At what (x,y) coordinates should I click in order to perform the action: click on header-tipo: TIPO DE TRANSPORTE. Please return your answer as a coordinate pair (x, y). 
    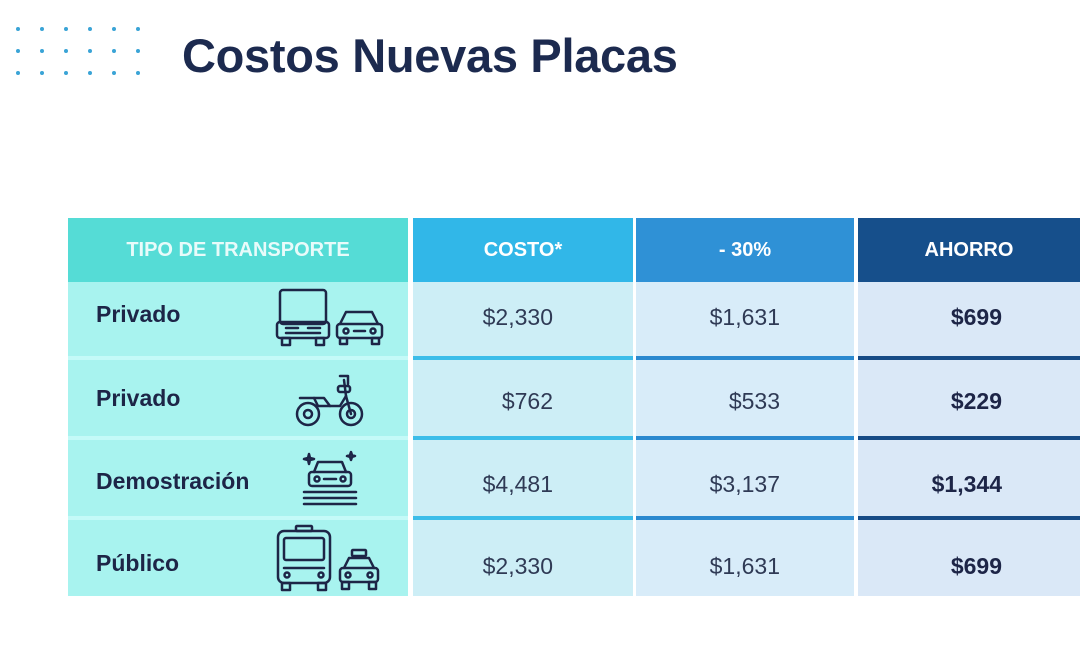
    Looking at the image, I should click on (238, 250).